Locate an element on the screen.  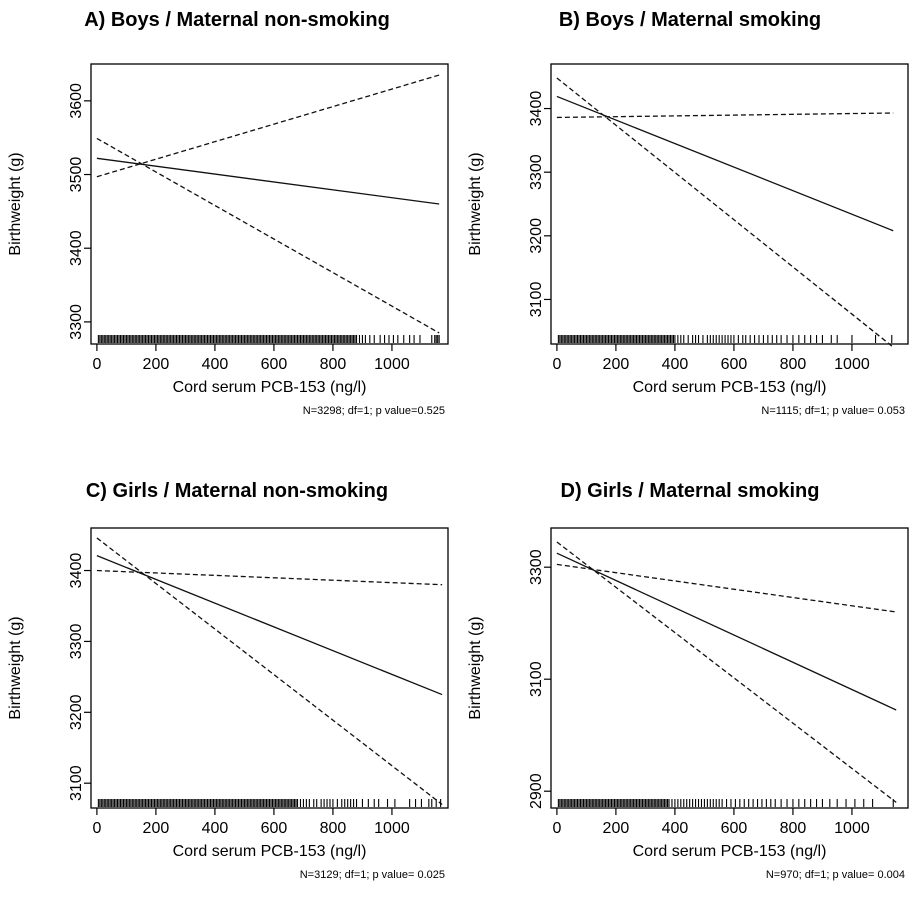
y-tick-label: 3600 is located at coordinates (76, 101).